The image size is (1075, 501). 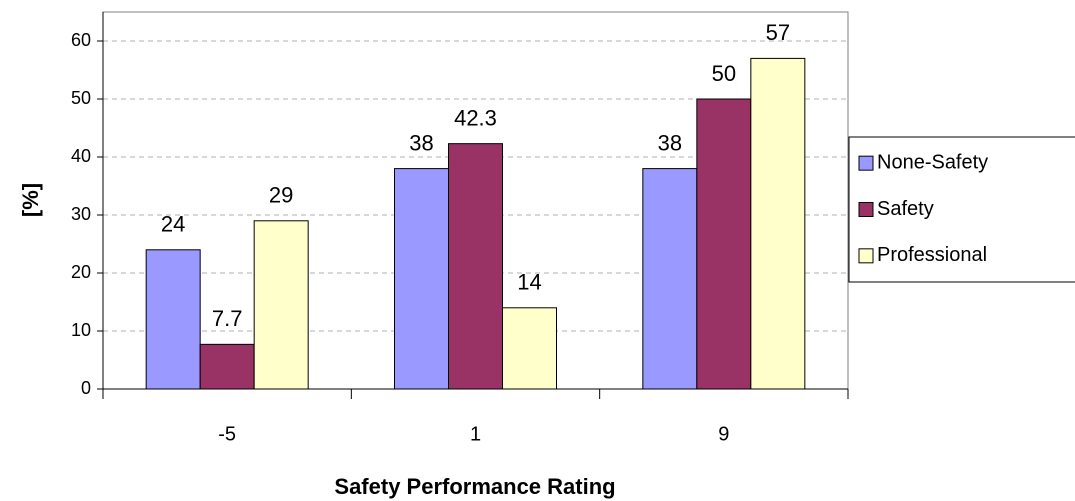 What do you see at coordinates (81, 156) in the screenshot?
I see `y-tick-label: 40` at bounding box center [81, 156].